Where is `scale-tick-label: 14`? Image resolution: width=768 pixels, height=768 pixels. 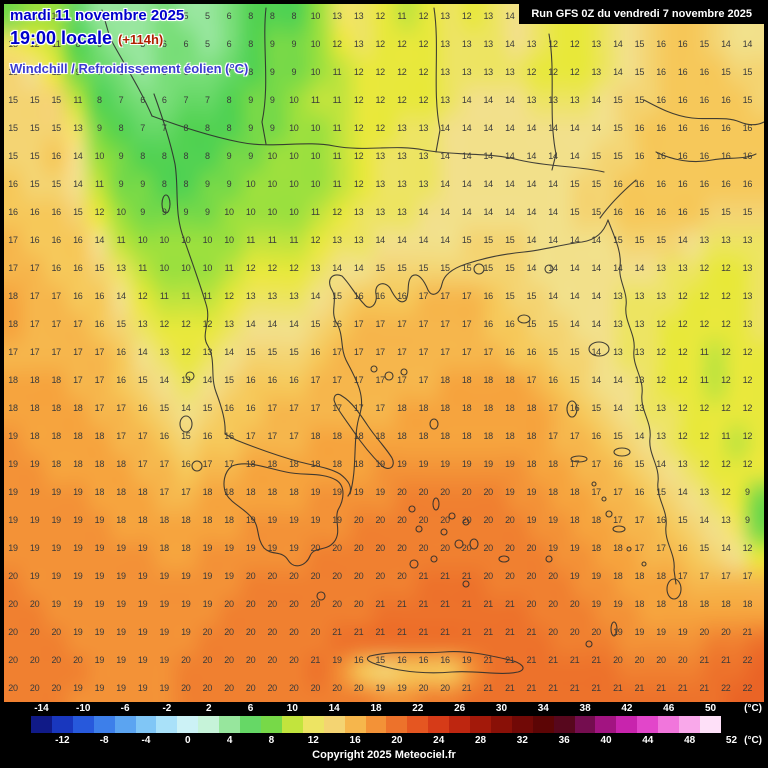 scale-tick-label: 14 is located at coordinates (334, 708).